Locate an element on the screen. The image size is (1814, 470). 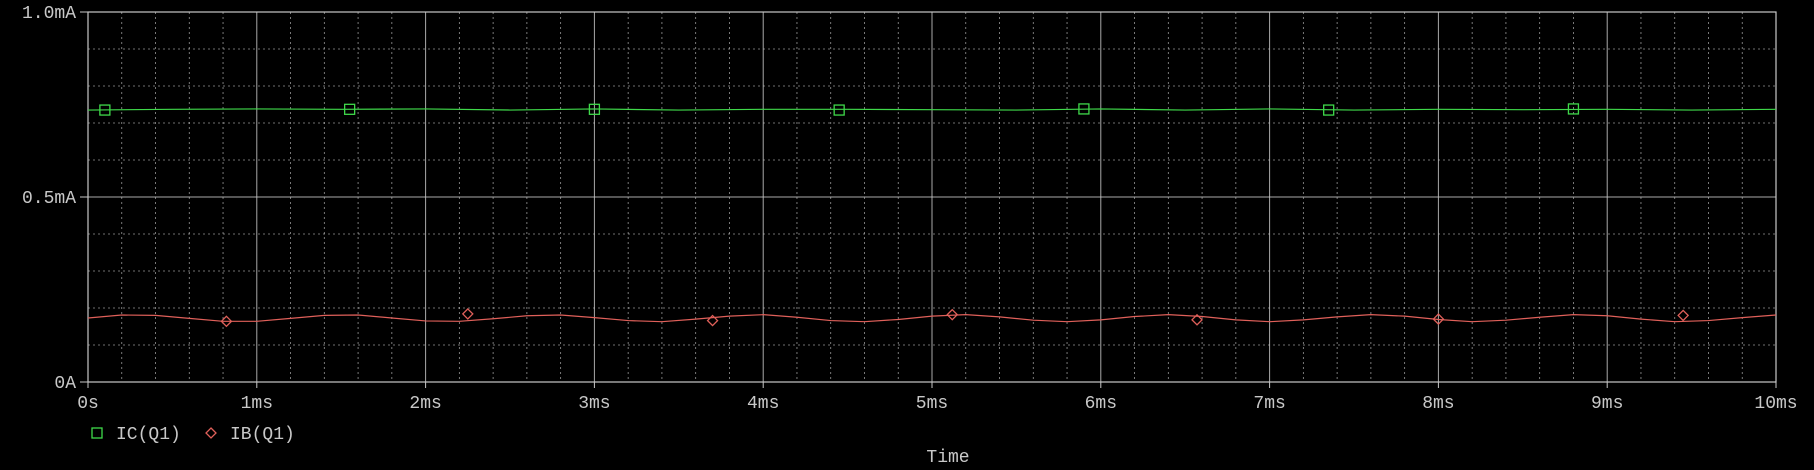
x-tick-label: 5ms is located at coordinates (932, 404).